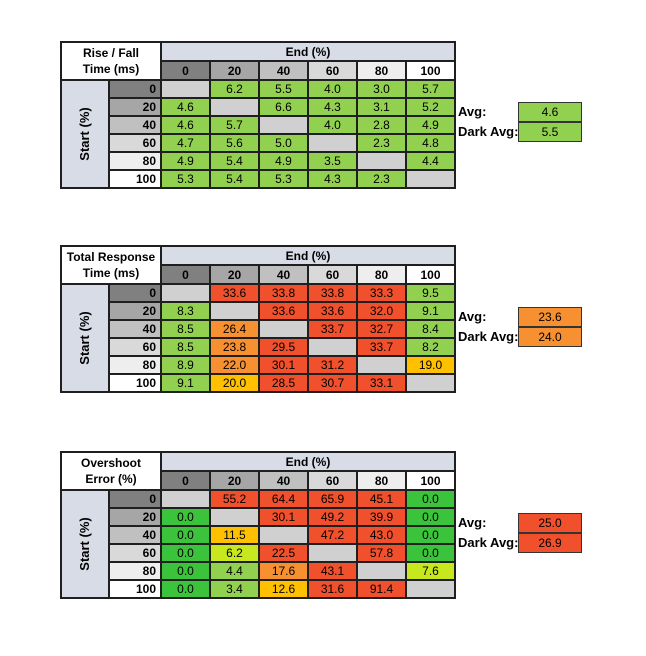  I want to click on table-title-line-1: Rise / Fall, so click(111, 53).